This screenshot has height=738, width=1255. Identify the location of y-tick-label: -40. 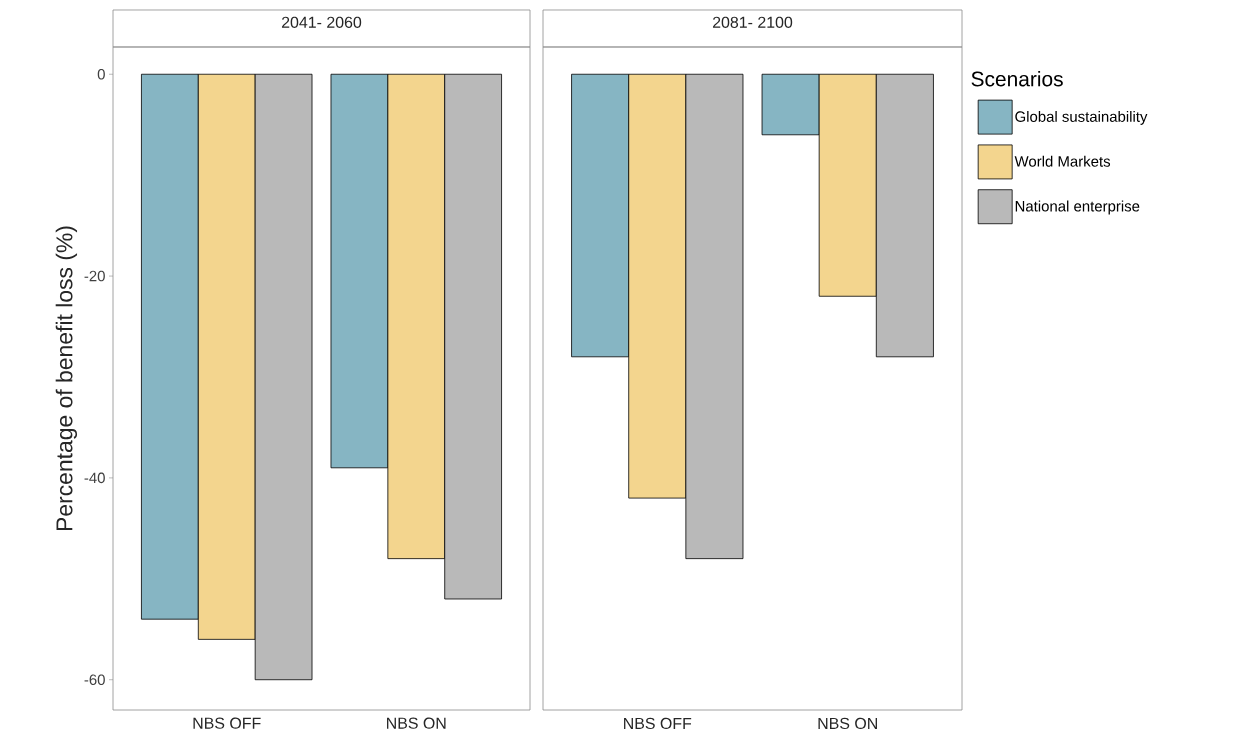
(94, 478).